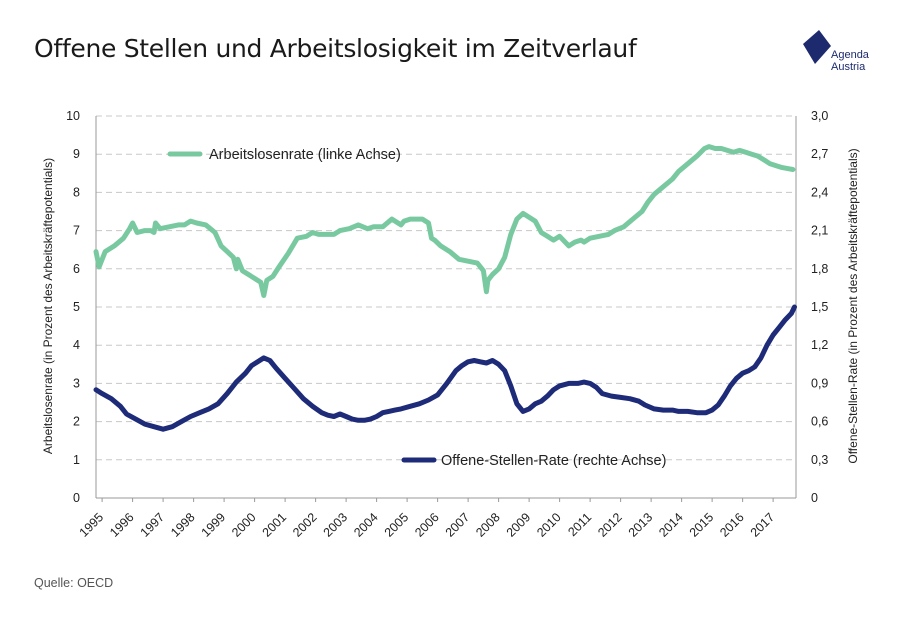  What do you see at coordinates (244, 525) in the screenshot?
I see `x-axis-tick-label: 2000` at bounding box center [244, 525].